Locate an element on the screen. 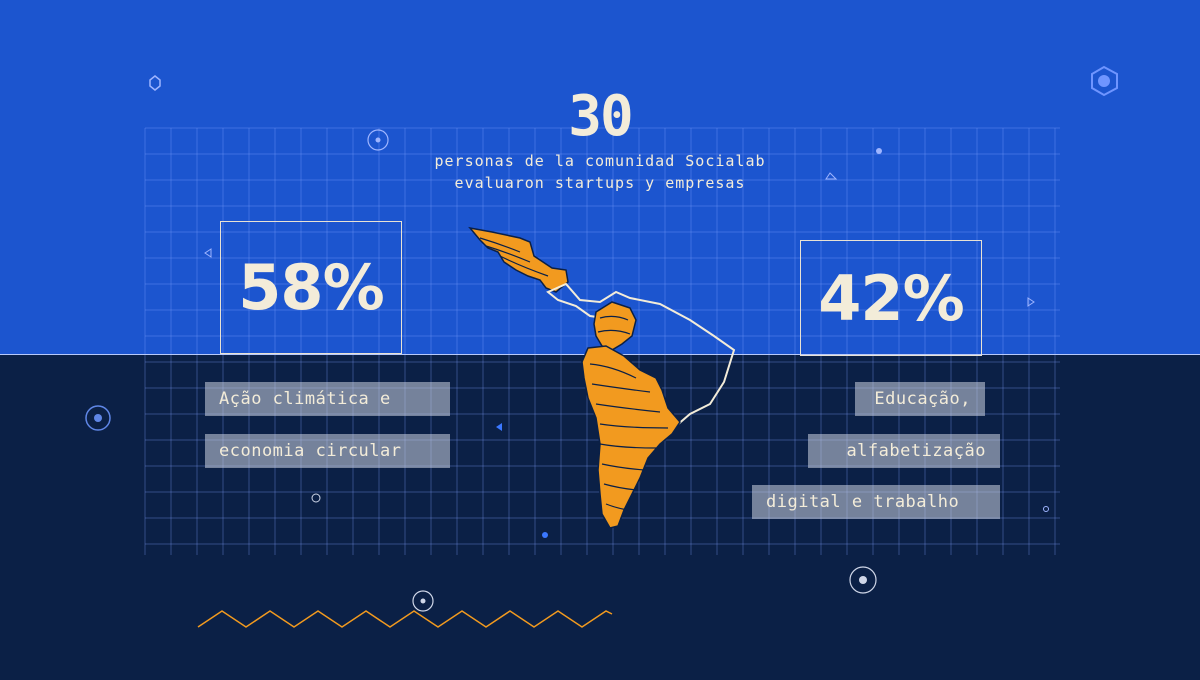 The width and height of the screenshot is (1200, 680). right-stat-box: 42% is located at coordinates (891, 298).